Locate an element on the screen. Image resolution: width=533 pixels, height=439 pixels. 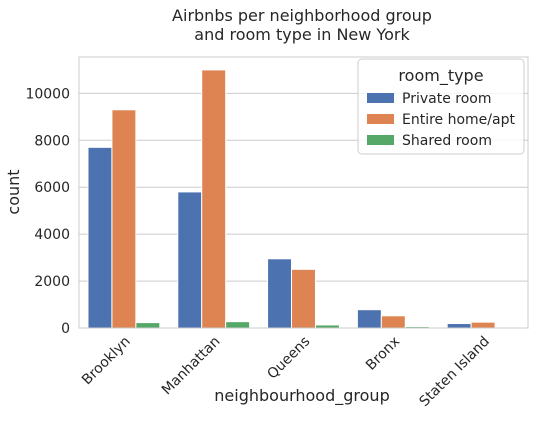
legend-entry-label: Shared room is located at coordinates (447, 141).